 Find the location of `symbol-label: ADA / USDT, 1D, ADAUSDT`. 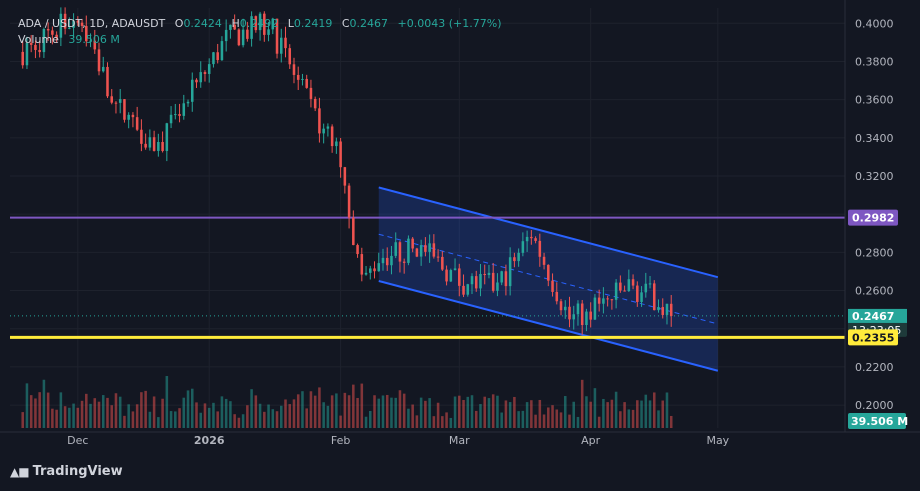

symbol-label: ADA / USDT, 1D, ADAUSDT is located at coordinates (92, 23).